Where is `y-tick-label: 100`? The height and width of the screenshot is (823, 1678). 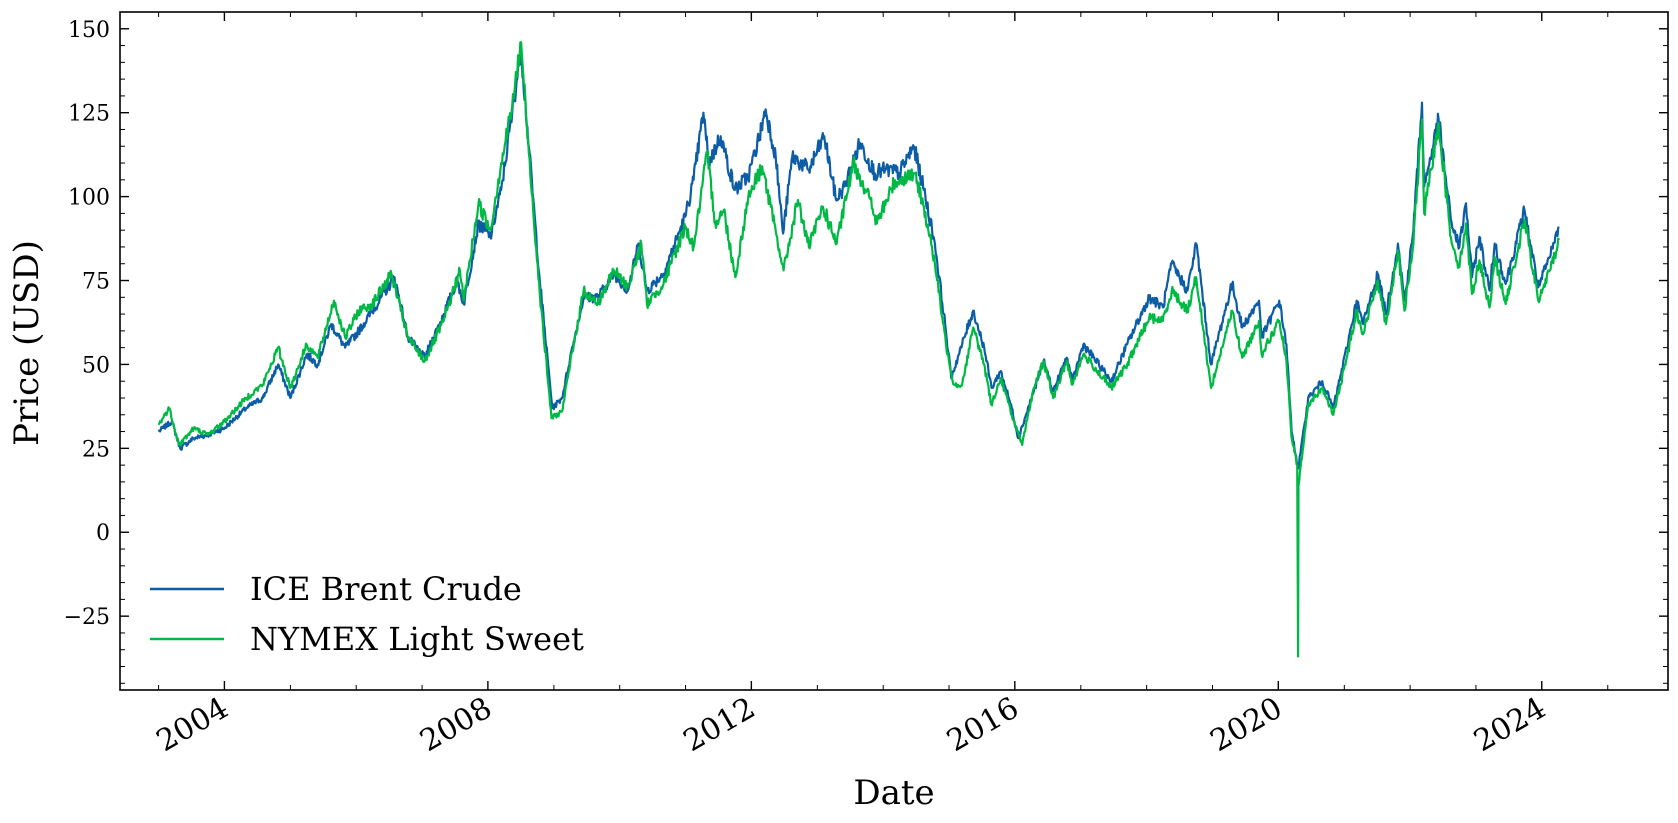
y-tick-label: 100 is located at coordinates (89, 198).